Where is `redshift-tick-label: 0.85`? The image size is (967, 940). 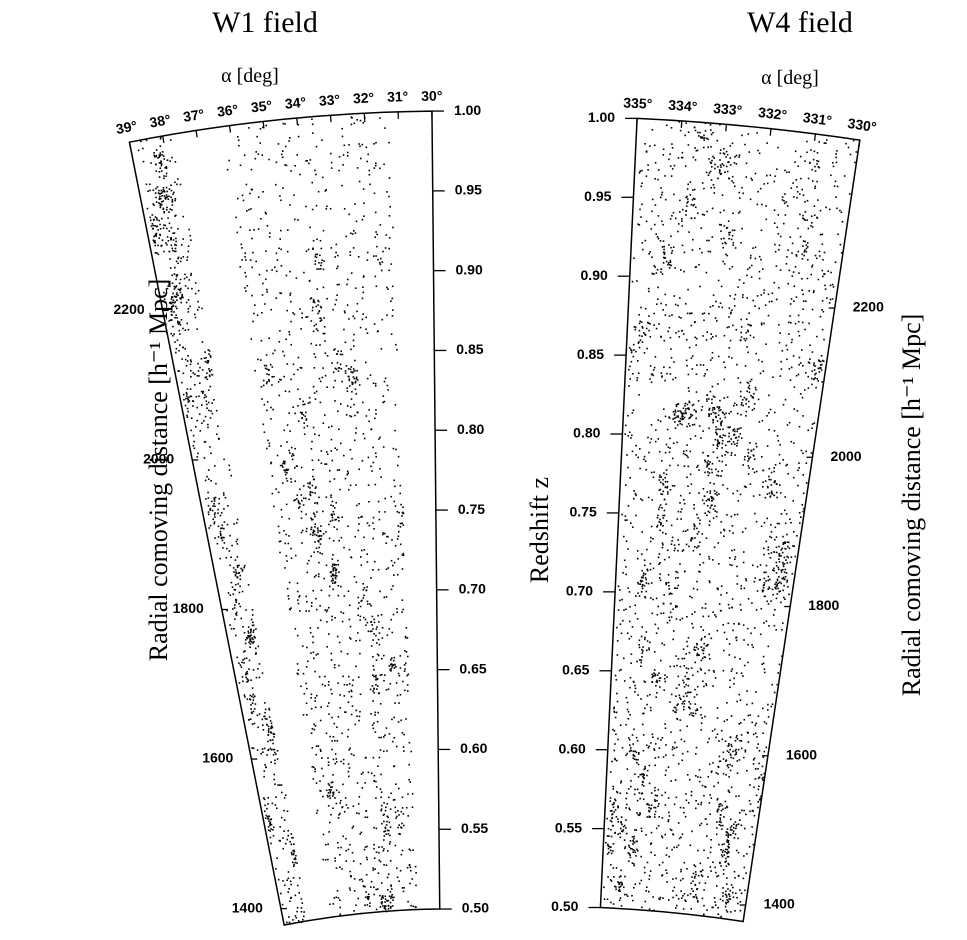
redshift-tick-label: 0.85 is located at coordinates (469, 349).